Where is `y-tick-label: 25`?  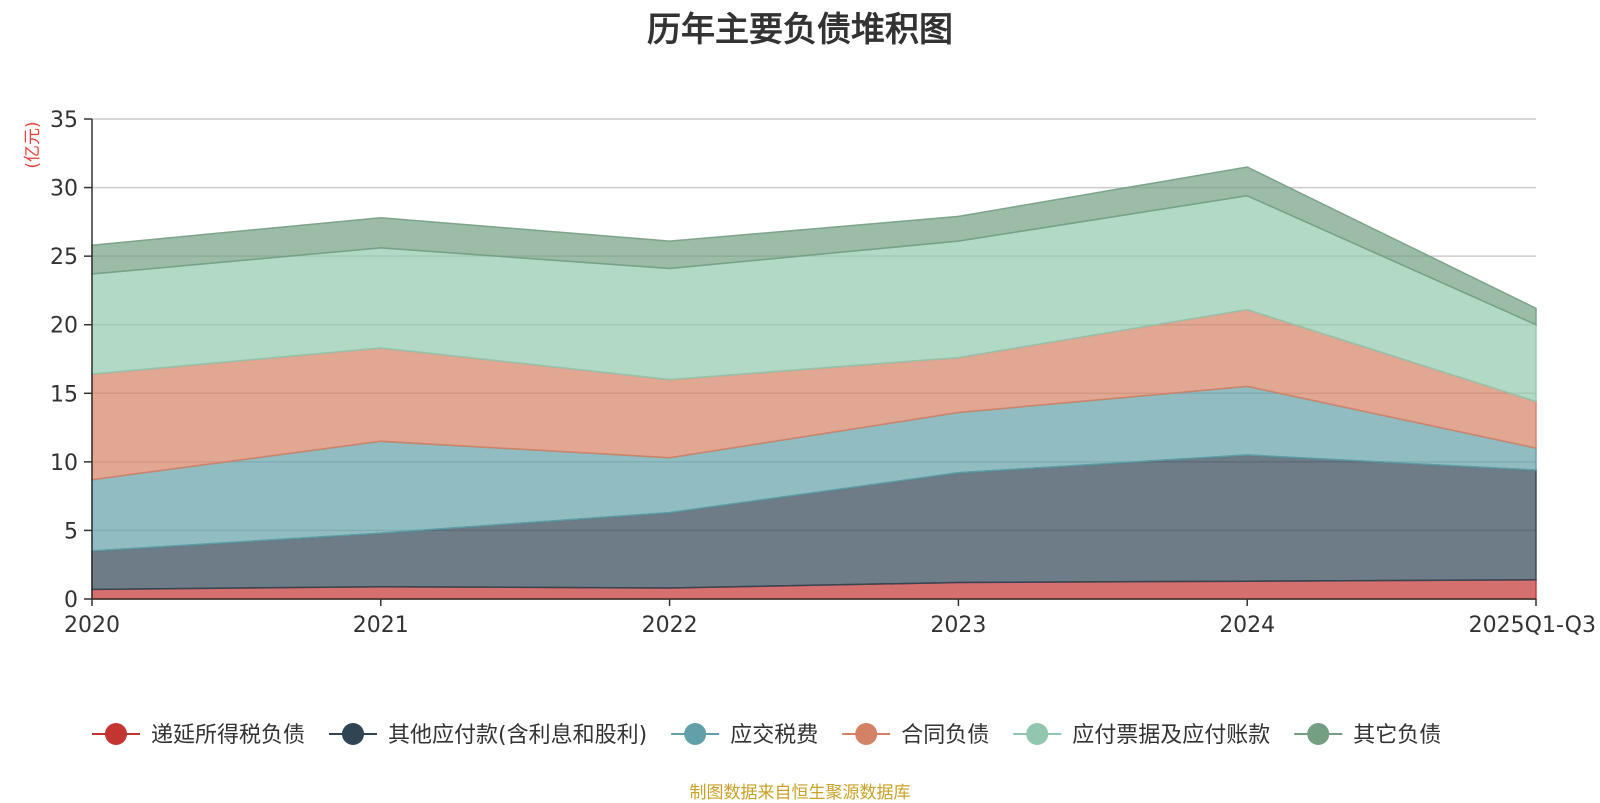 y-tick-label: 25 is located at coordinates (64, 257).